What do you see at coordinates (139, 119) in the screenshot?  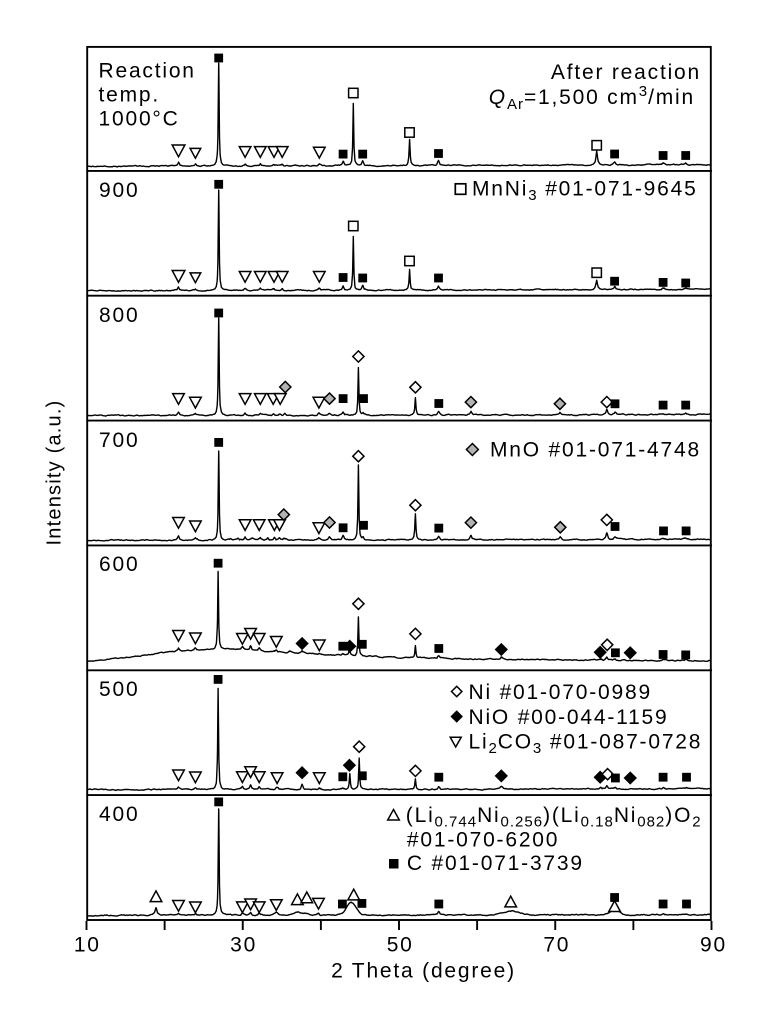 I see `svg-text: 1000°C` at bounding box center [139, 119].